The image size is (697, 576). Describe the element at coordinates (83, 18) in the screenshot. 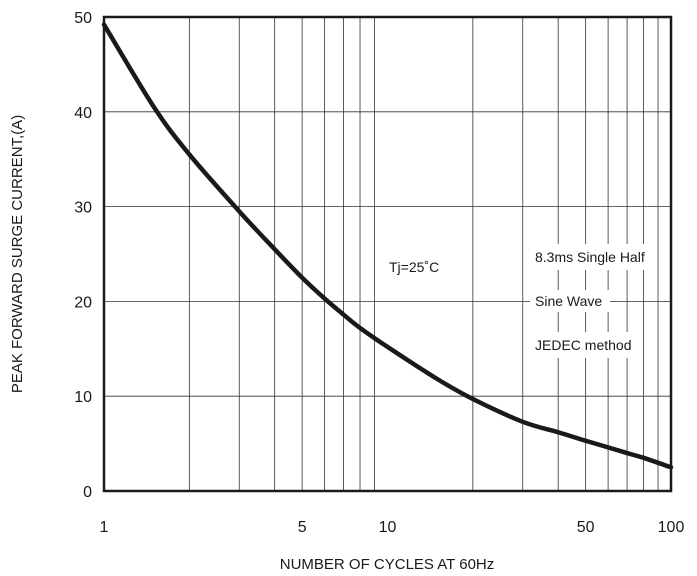

I see `y-tick-label: 50` at that location.